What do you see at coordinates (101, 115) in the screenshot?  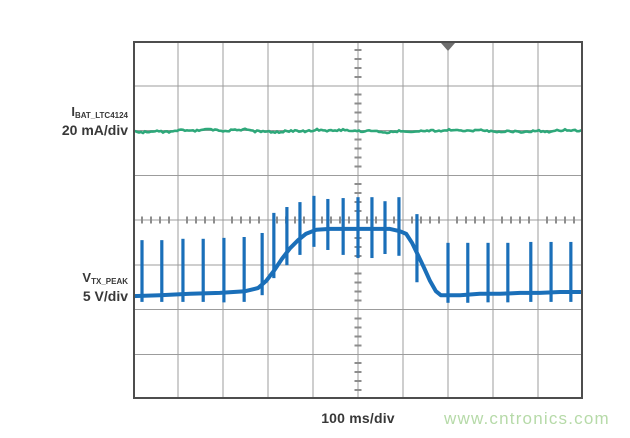 I see `channel1-subscript: BAT_LTC4124` at bounding box center [101, 115].